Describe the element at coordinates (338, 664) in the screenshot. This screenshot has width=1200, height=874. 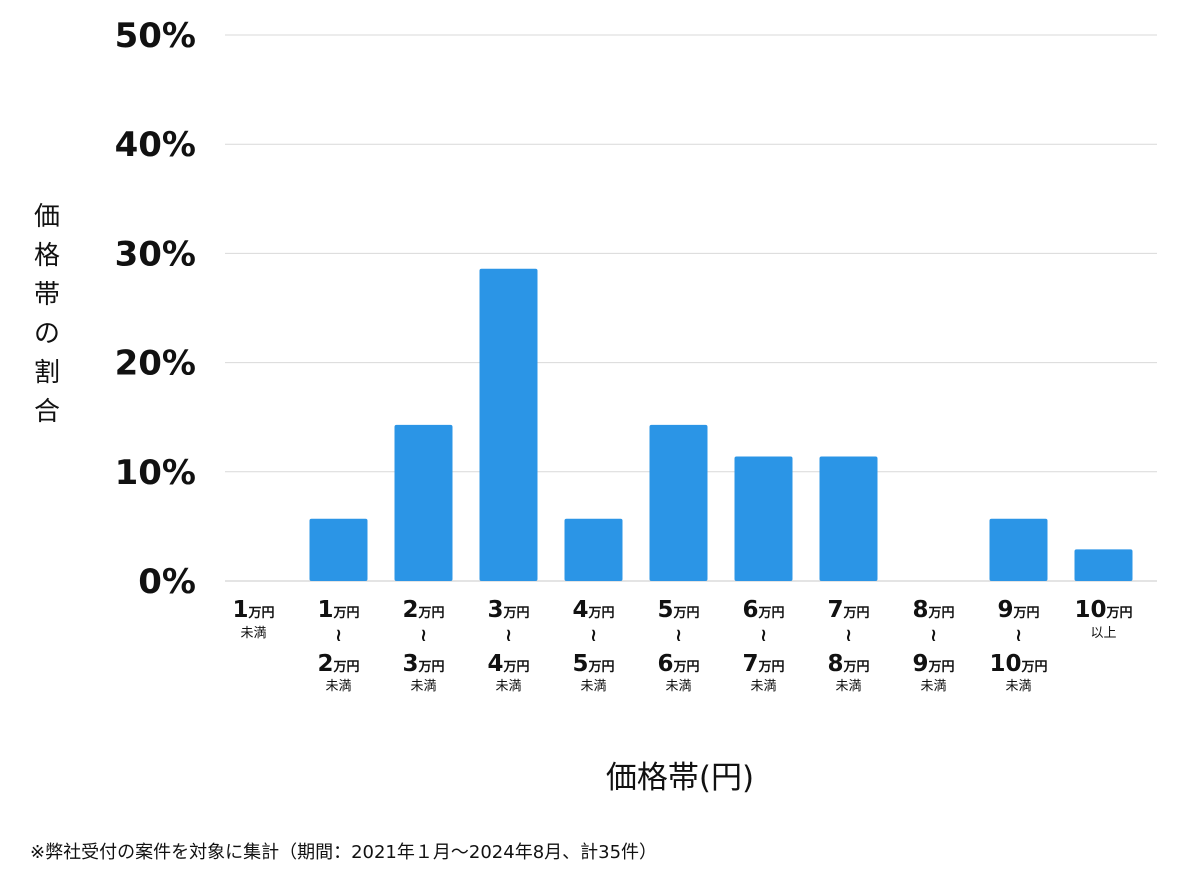
I see `x-tick-label-upper: 2万円` at that location.